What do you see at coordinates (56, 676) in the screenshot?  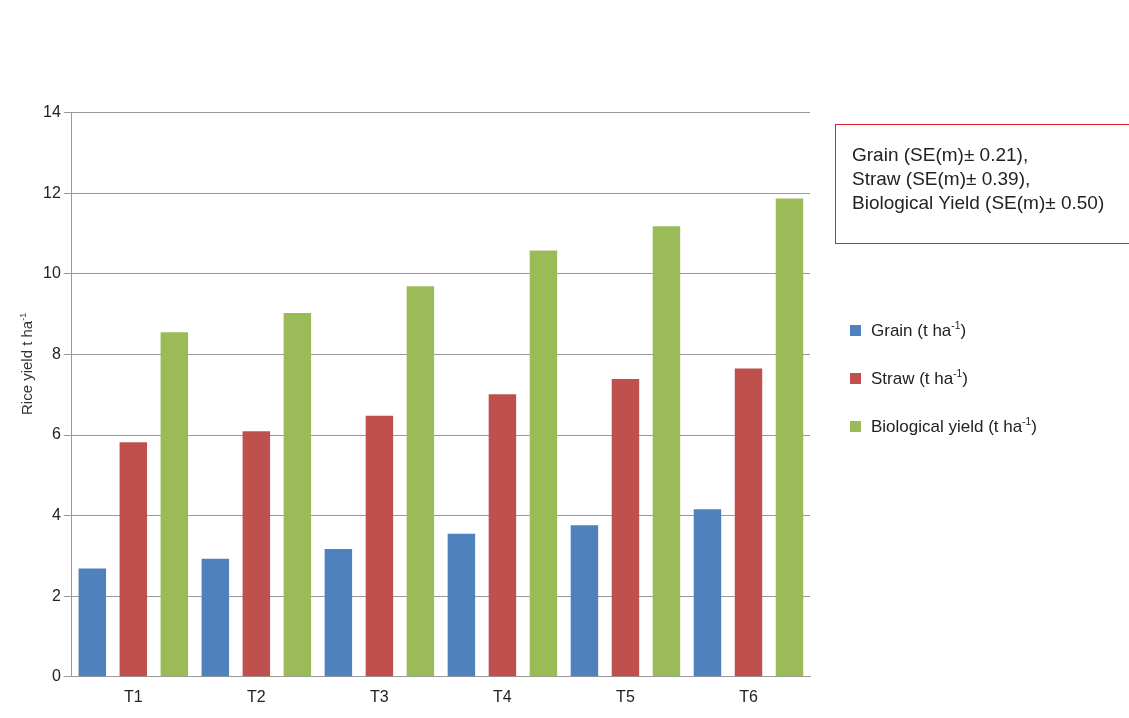 I see `y-tick-label: 0` at bounding box center [56, 676].